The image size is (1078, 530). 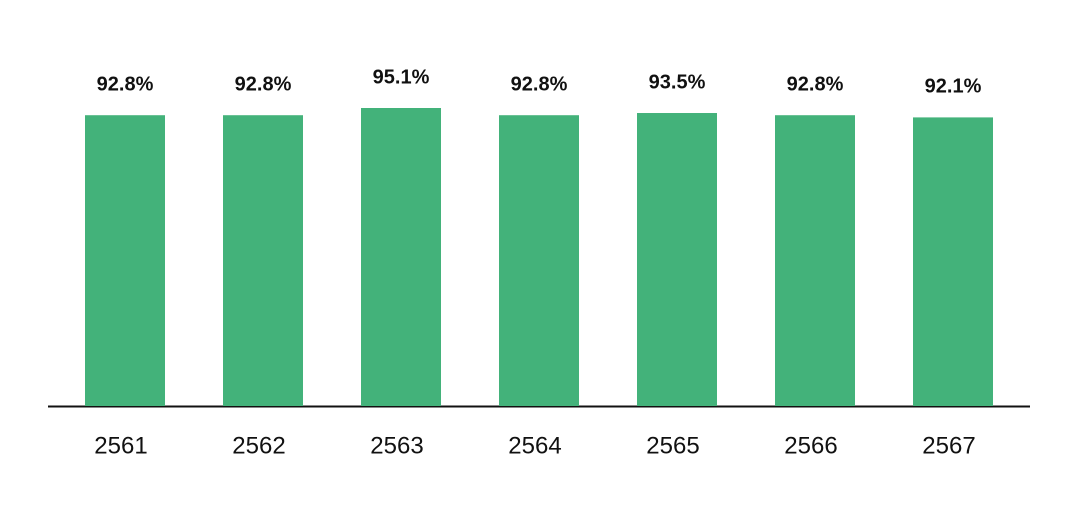 I want to click on x-tick-label: 2563, so click(x=396, y=445).